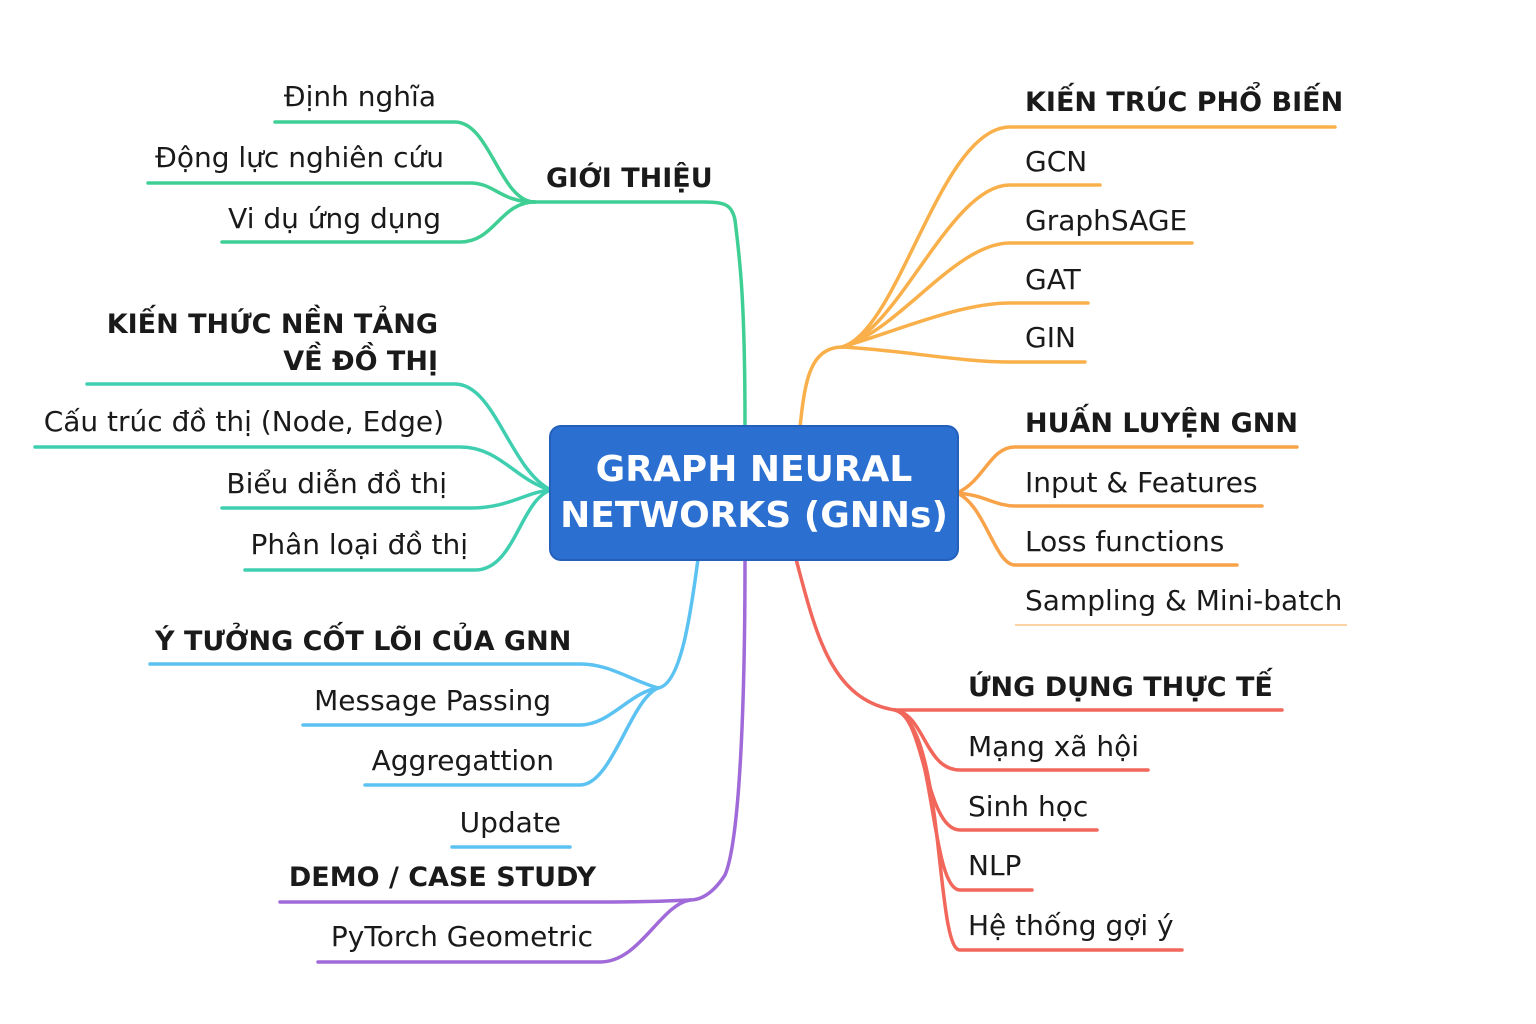 The width and height of the screenshot is (1536, 1024). Describe the element at coordinates (1120, 687) in the screenshot. I see `branch-title-ung-dung: ỨNG DỤNG THỰC TẾ` at that location.